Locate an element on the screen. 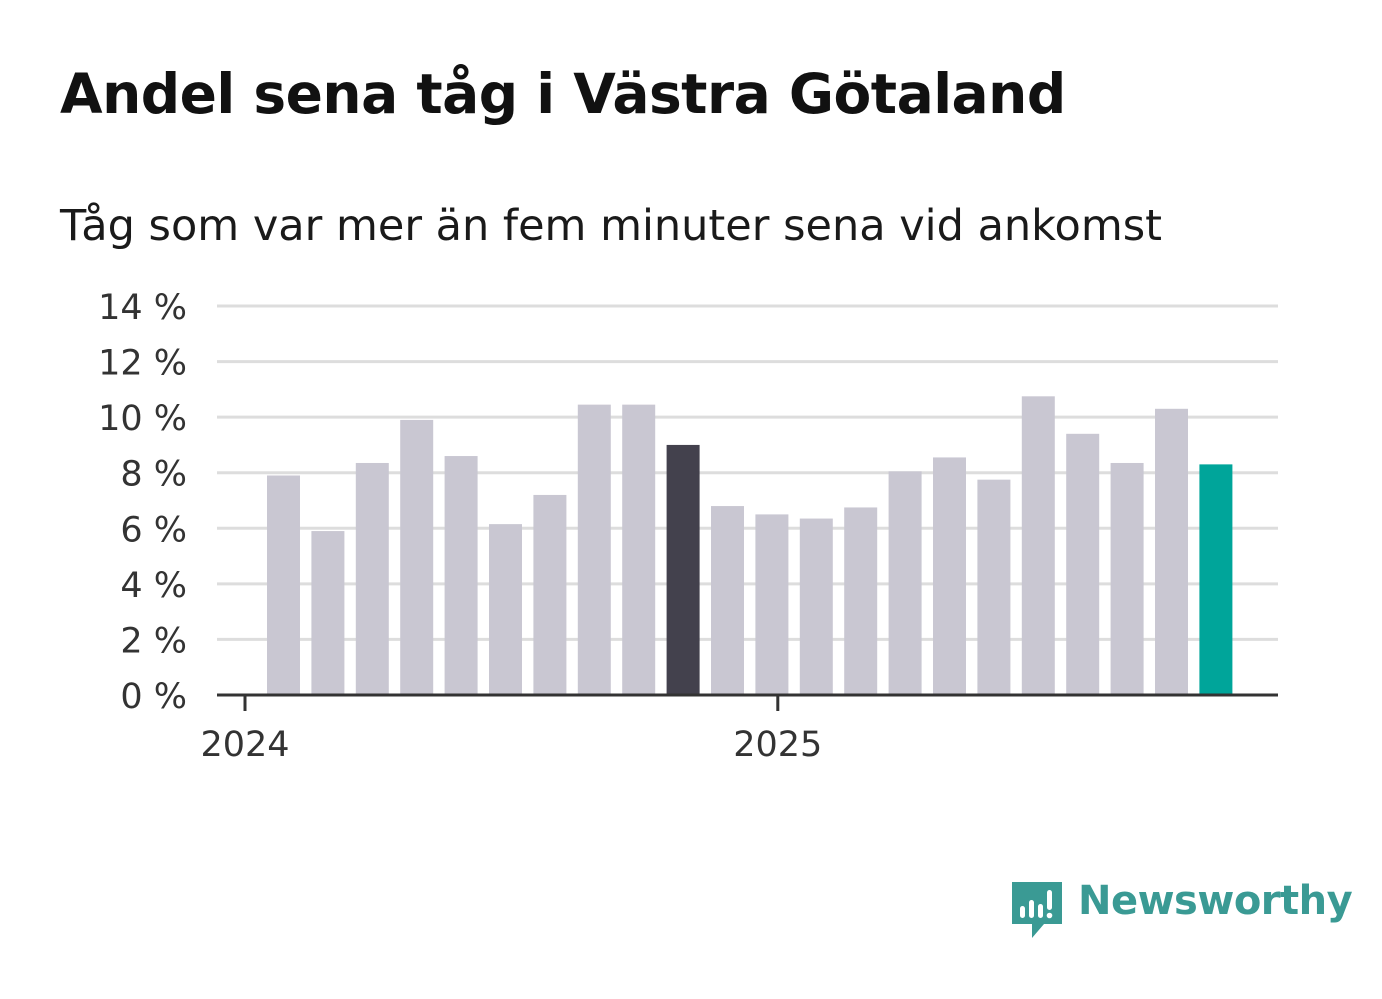  y-tick-label: 14 % is located at coordinates (142, 308).